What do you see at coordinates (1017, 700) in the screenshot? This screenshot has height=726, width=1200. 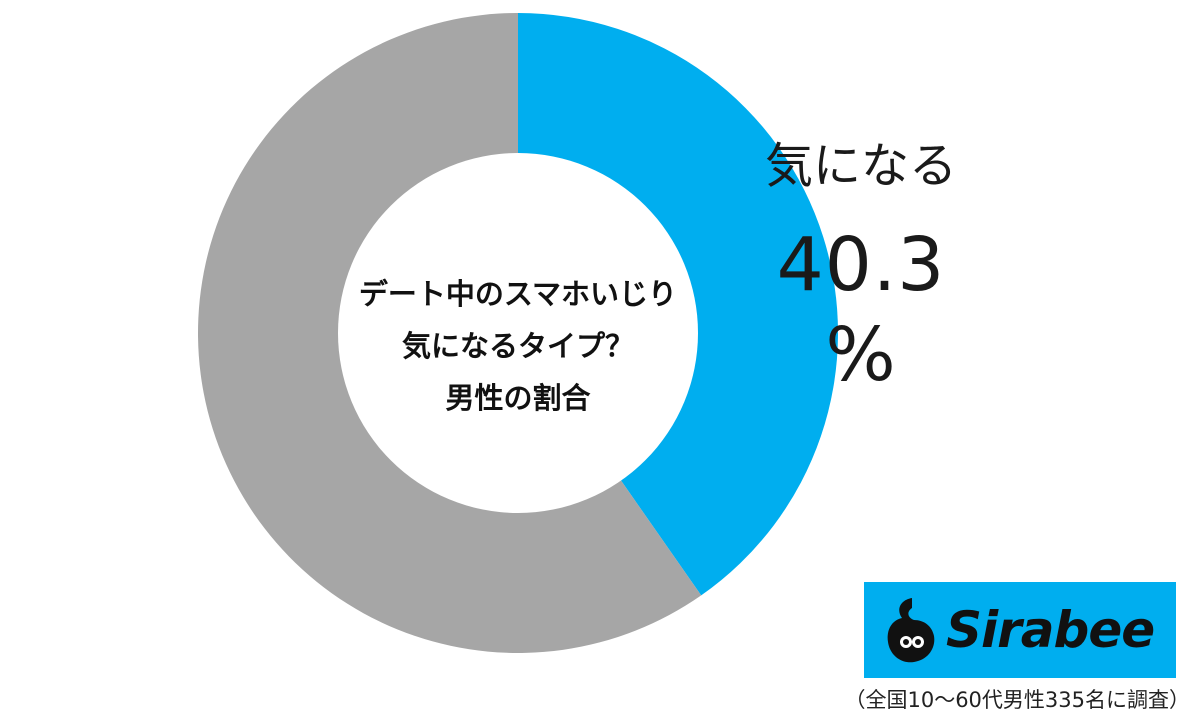 I see `survey-footnote: （全国10～60代男性335名に調査）` at bounding box center [1017, 700].